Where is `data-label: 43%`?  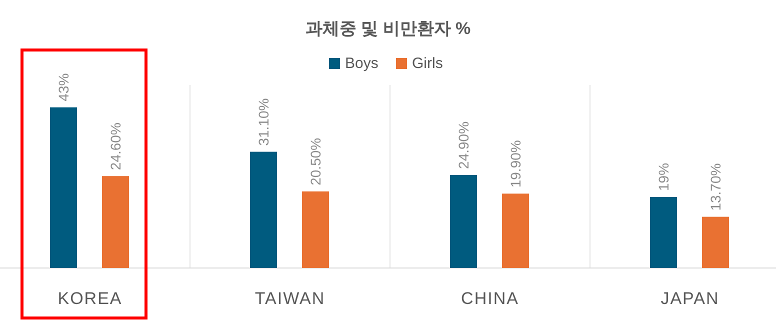 data-label: 43% is located at coordinates (64, 87).